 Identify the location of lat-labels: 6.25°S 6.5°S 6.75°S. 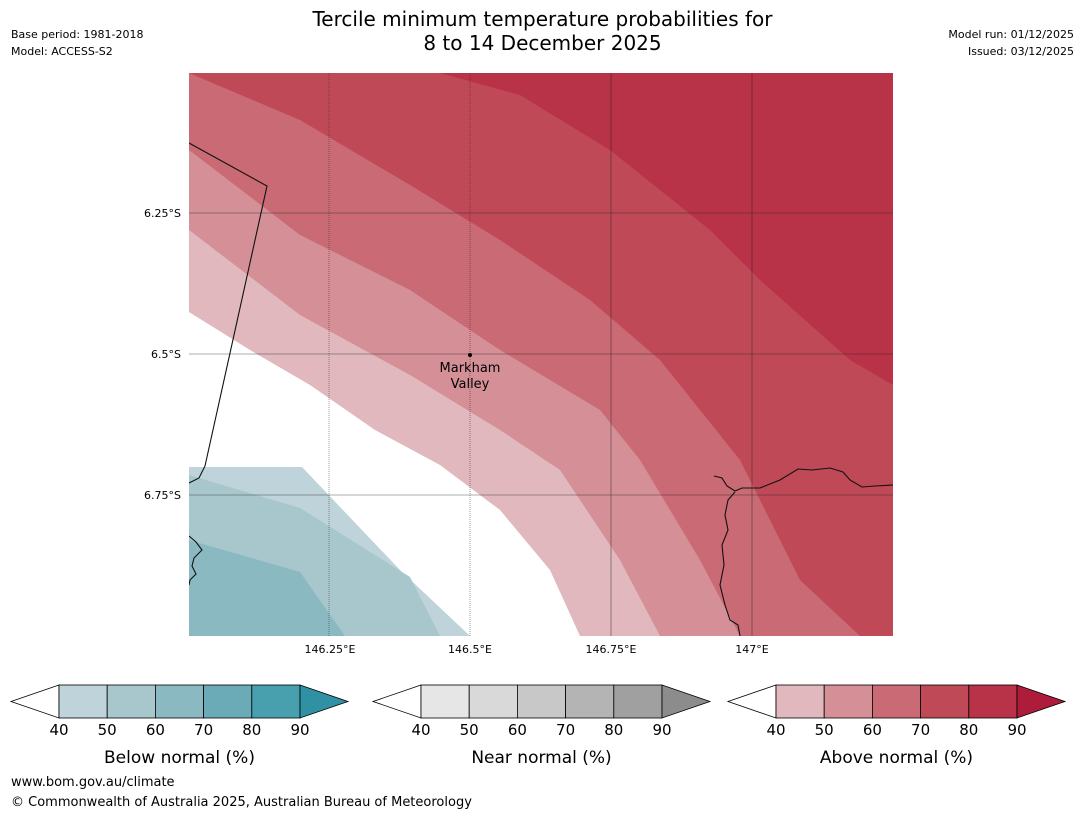
(162, 354).